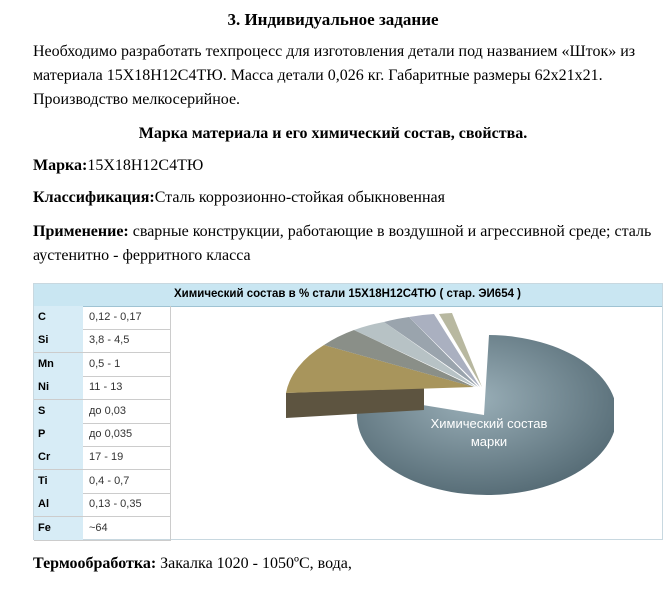 This screenshot has width=666, height=595. What do you see at coordinates (127, 458) in the screenshot?
I see `element-content: 17 - 19` at bounding box center [127, 458].